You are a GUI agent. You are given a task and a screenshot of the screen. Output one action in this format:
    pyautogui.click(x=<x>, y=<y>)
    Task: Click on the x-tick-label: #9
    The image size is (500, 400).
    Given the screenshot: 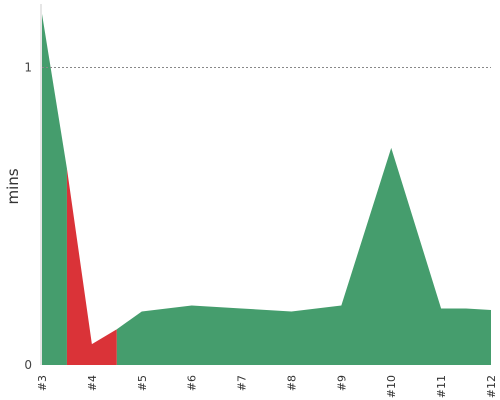 What is the action you would take?
    pyautogui.click(x=341, y=383)
    